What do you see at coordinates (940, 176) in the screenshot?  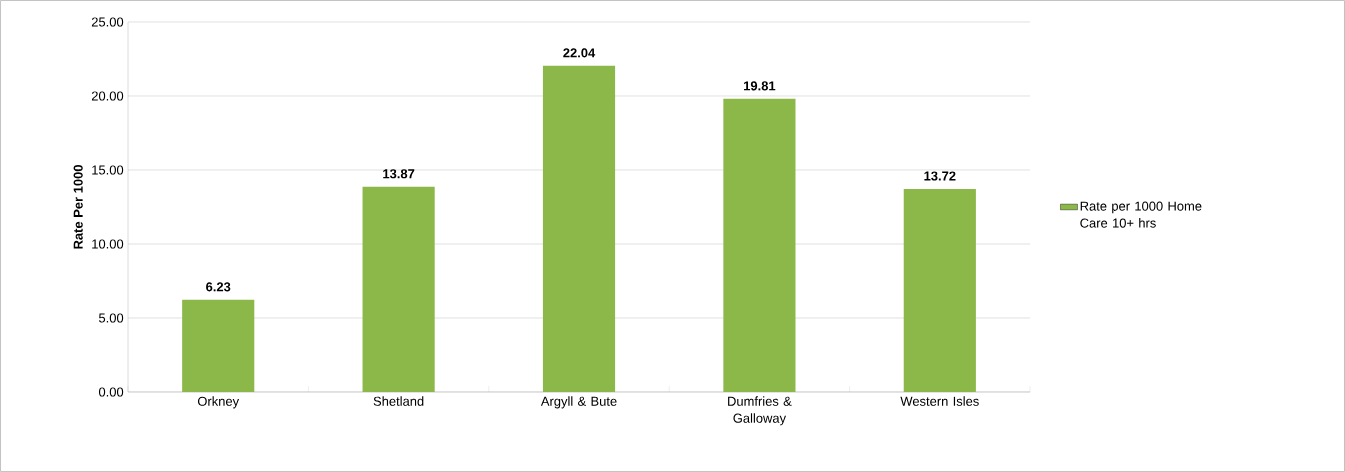 I see `data-label: 13.72` at bounding box center [940, 176].